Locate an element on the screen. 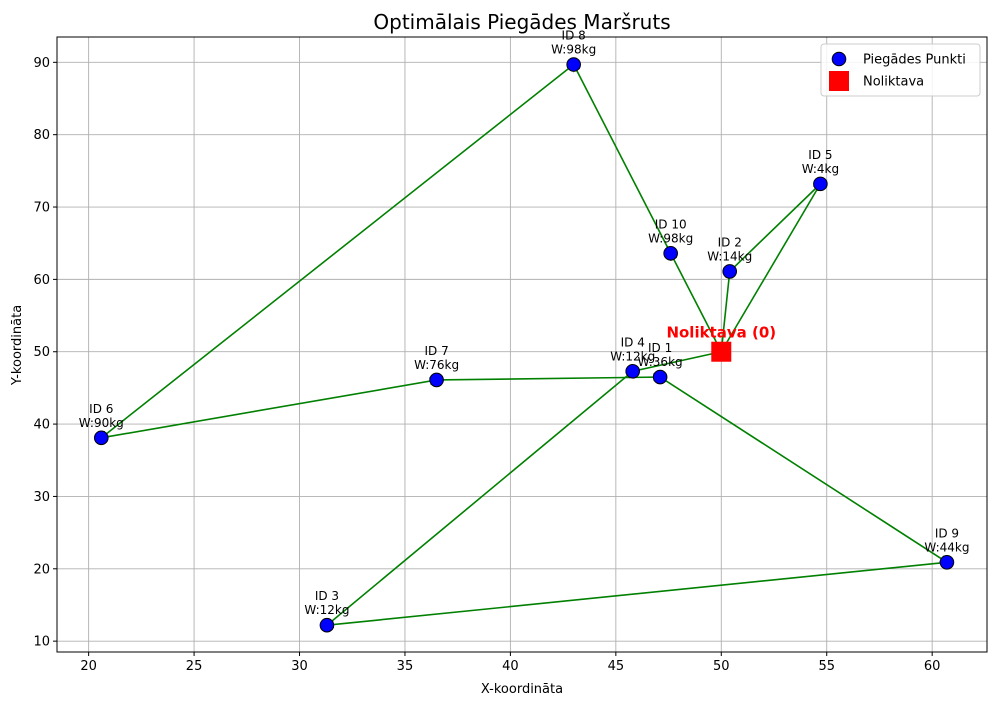 This screenshot has height=706, width=997. chart-title: Optimālais Piegādes Maršruts is located at coordinates (521, 22).